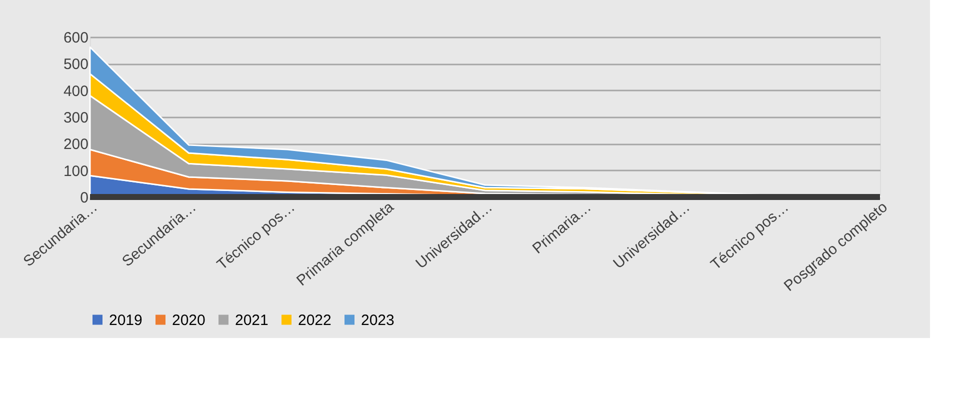  Describe the element at coordinates (377, 320) in the screenshot. I see `legend-label: 2023` at that location.